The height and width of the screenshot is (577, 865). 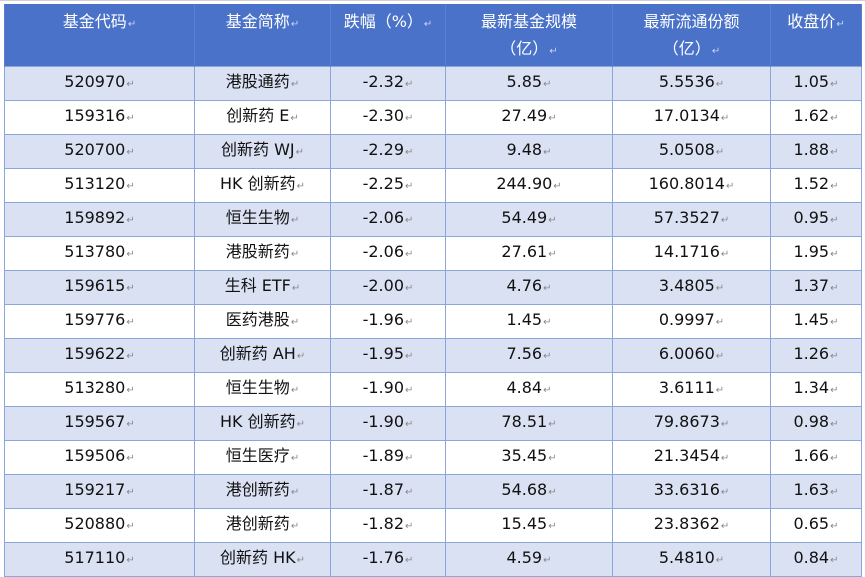 What do you see at coordinates (99, 525) in the screenshot?
I see `cell-code: 520880↵` at bounding box center [99, 525].